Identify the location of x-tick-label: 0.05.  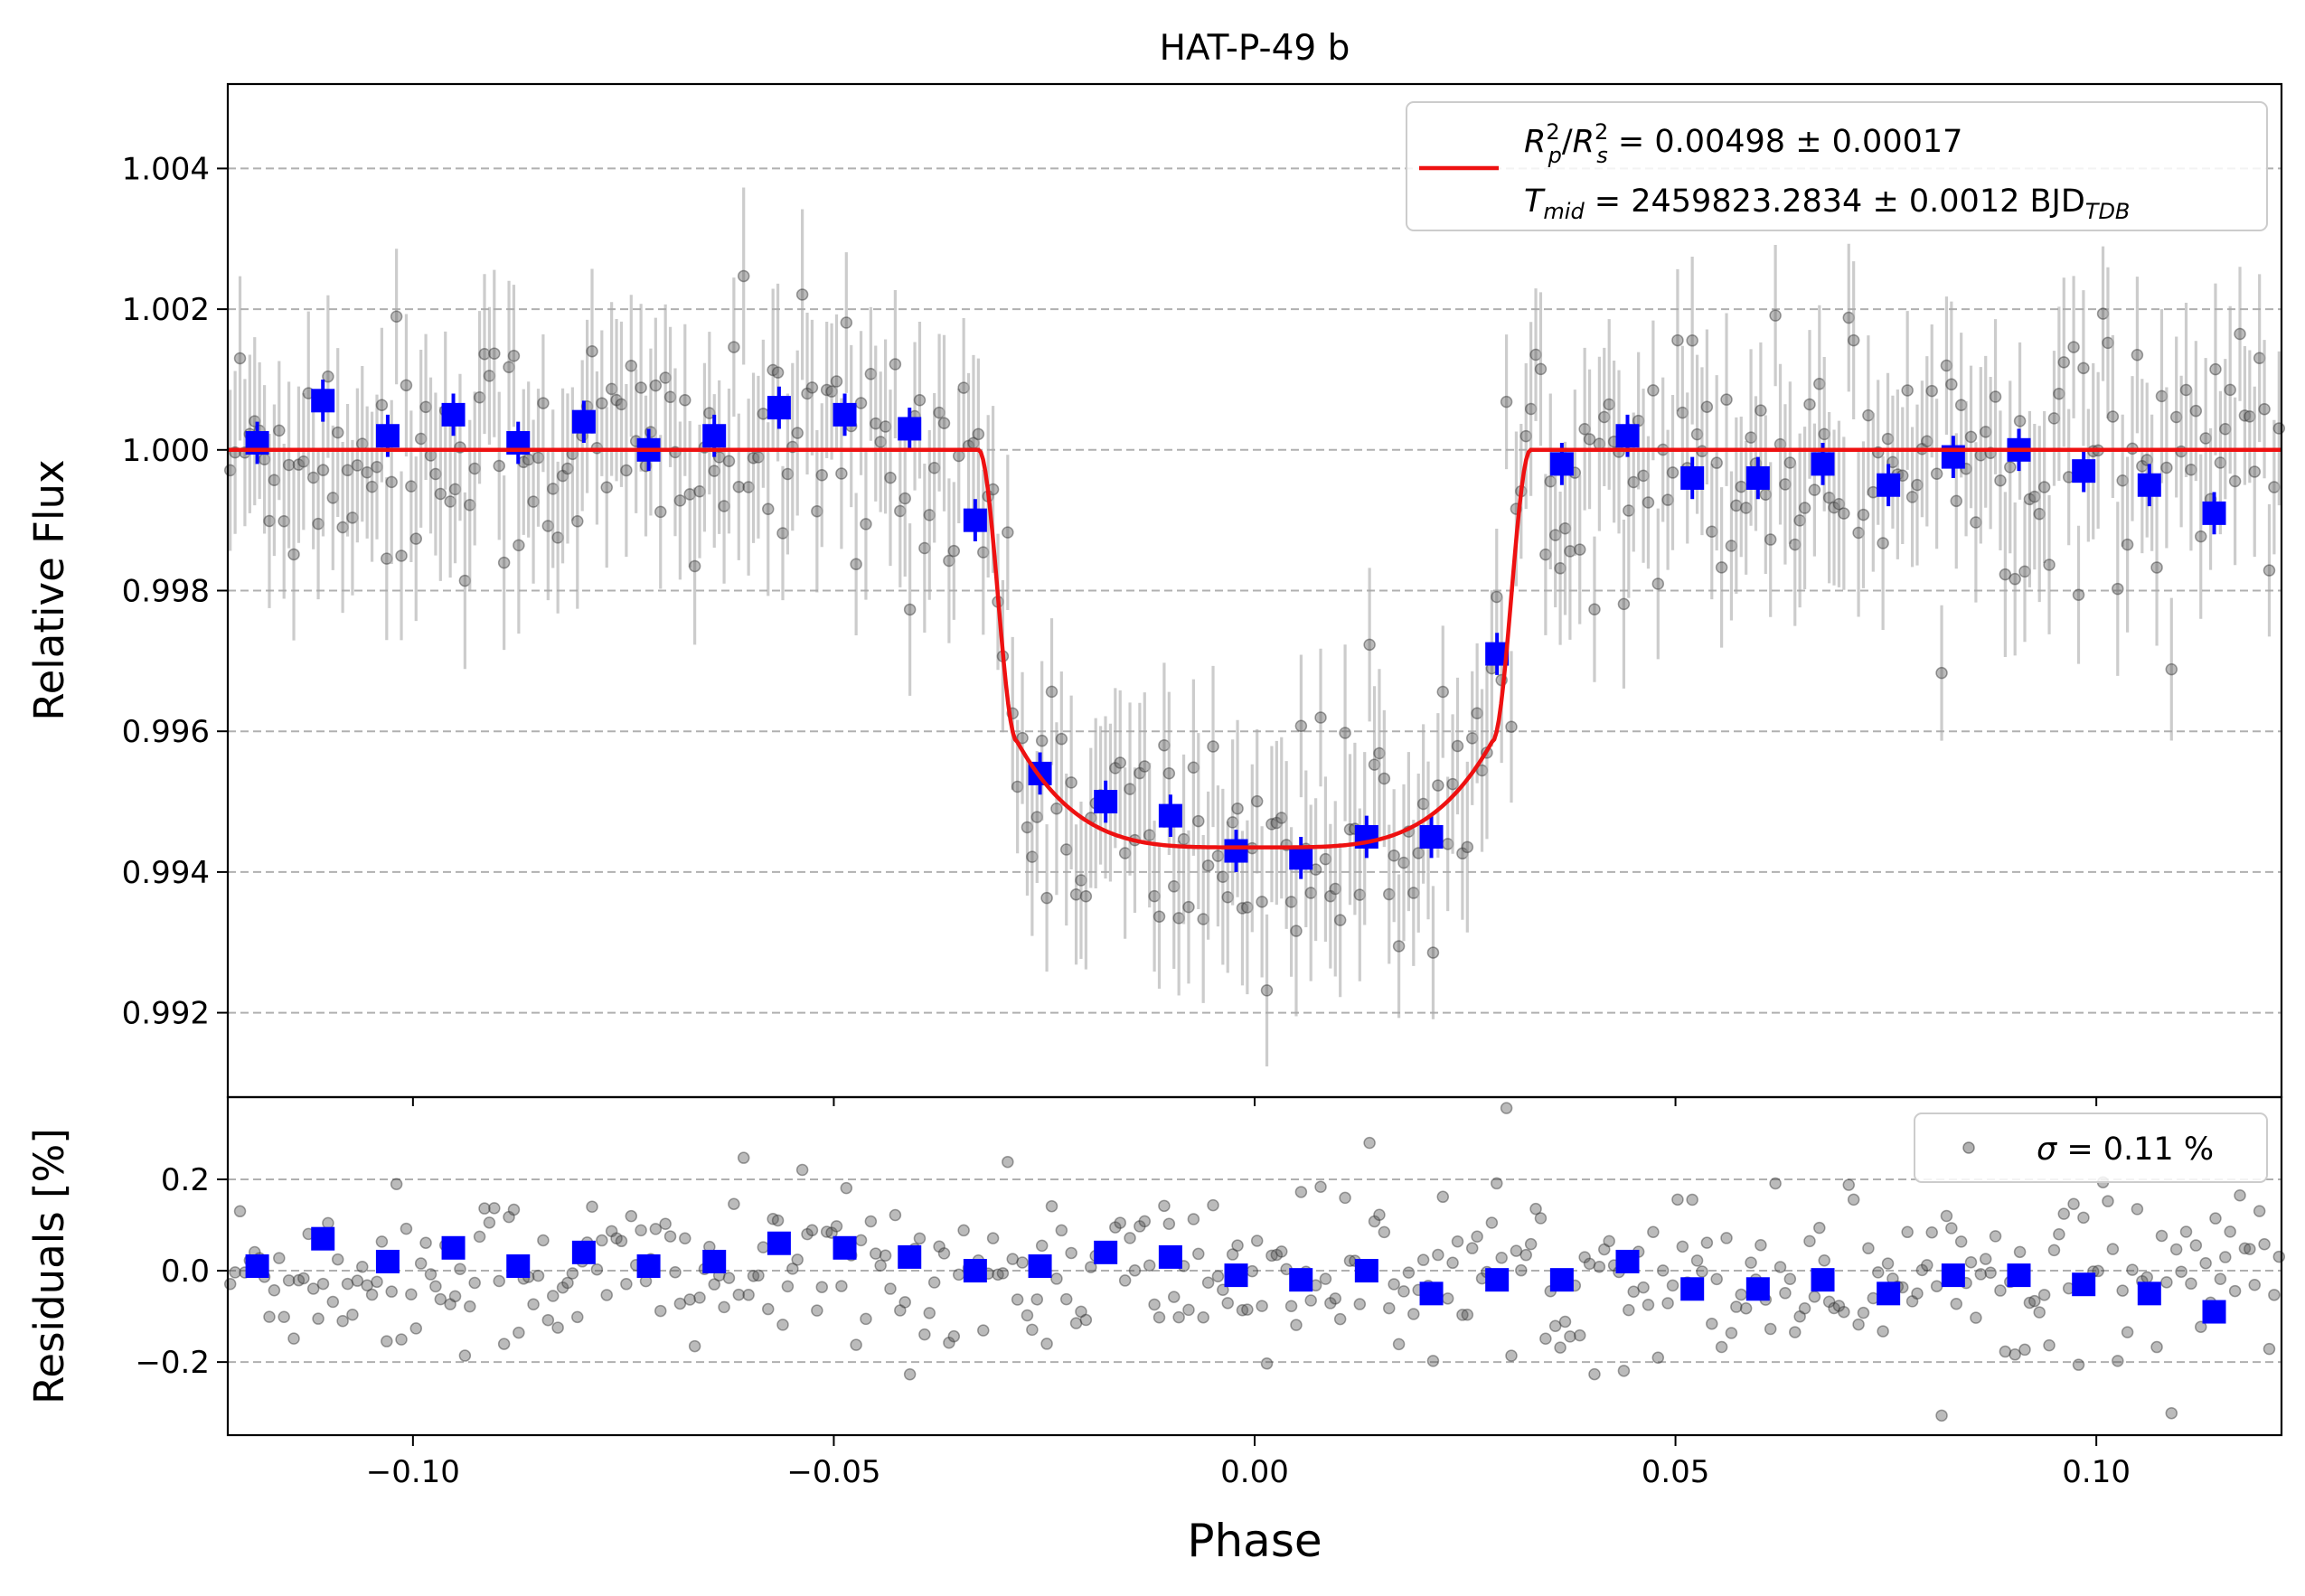
(1676, 1472).